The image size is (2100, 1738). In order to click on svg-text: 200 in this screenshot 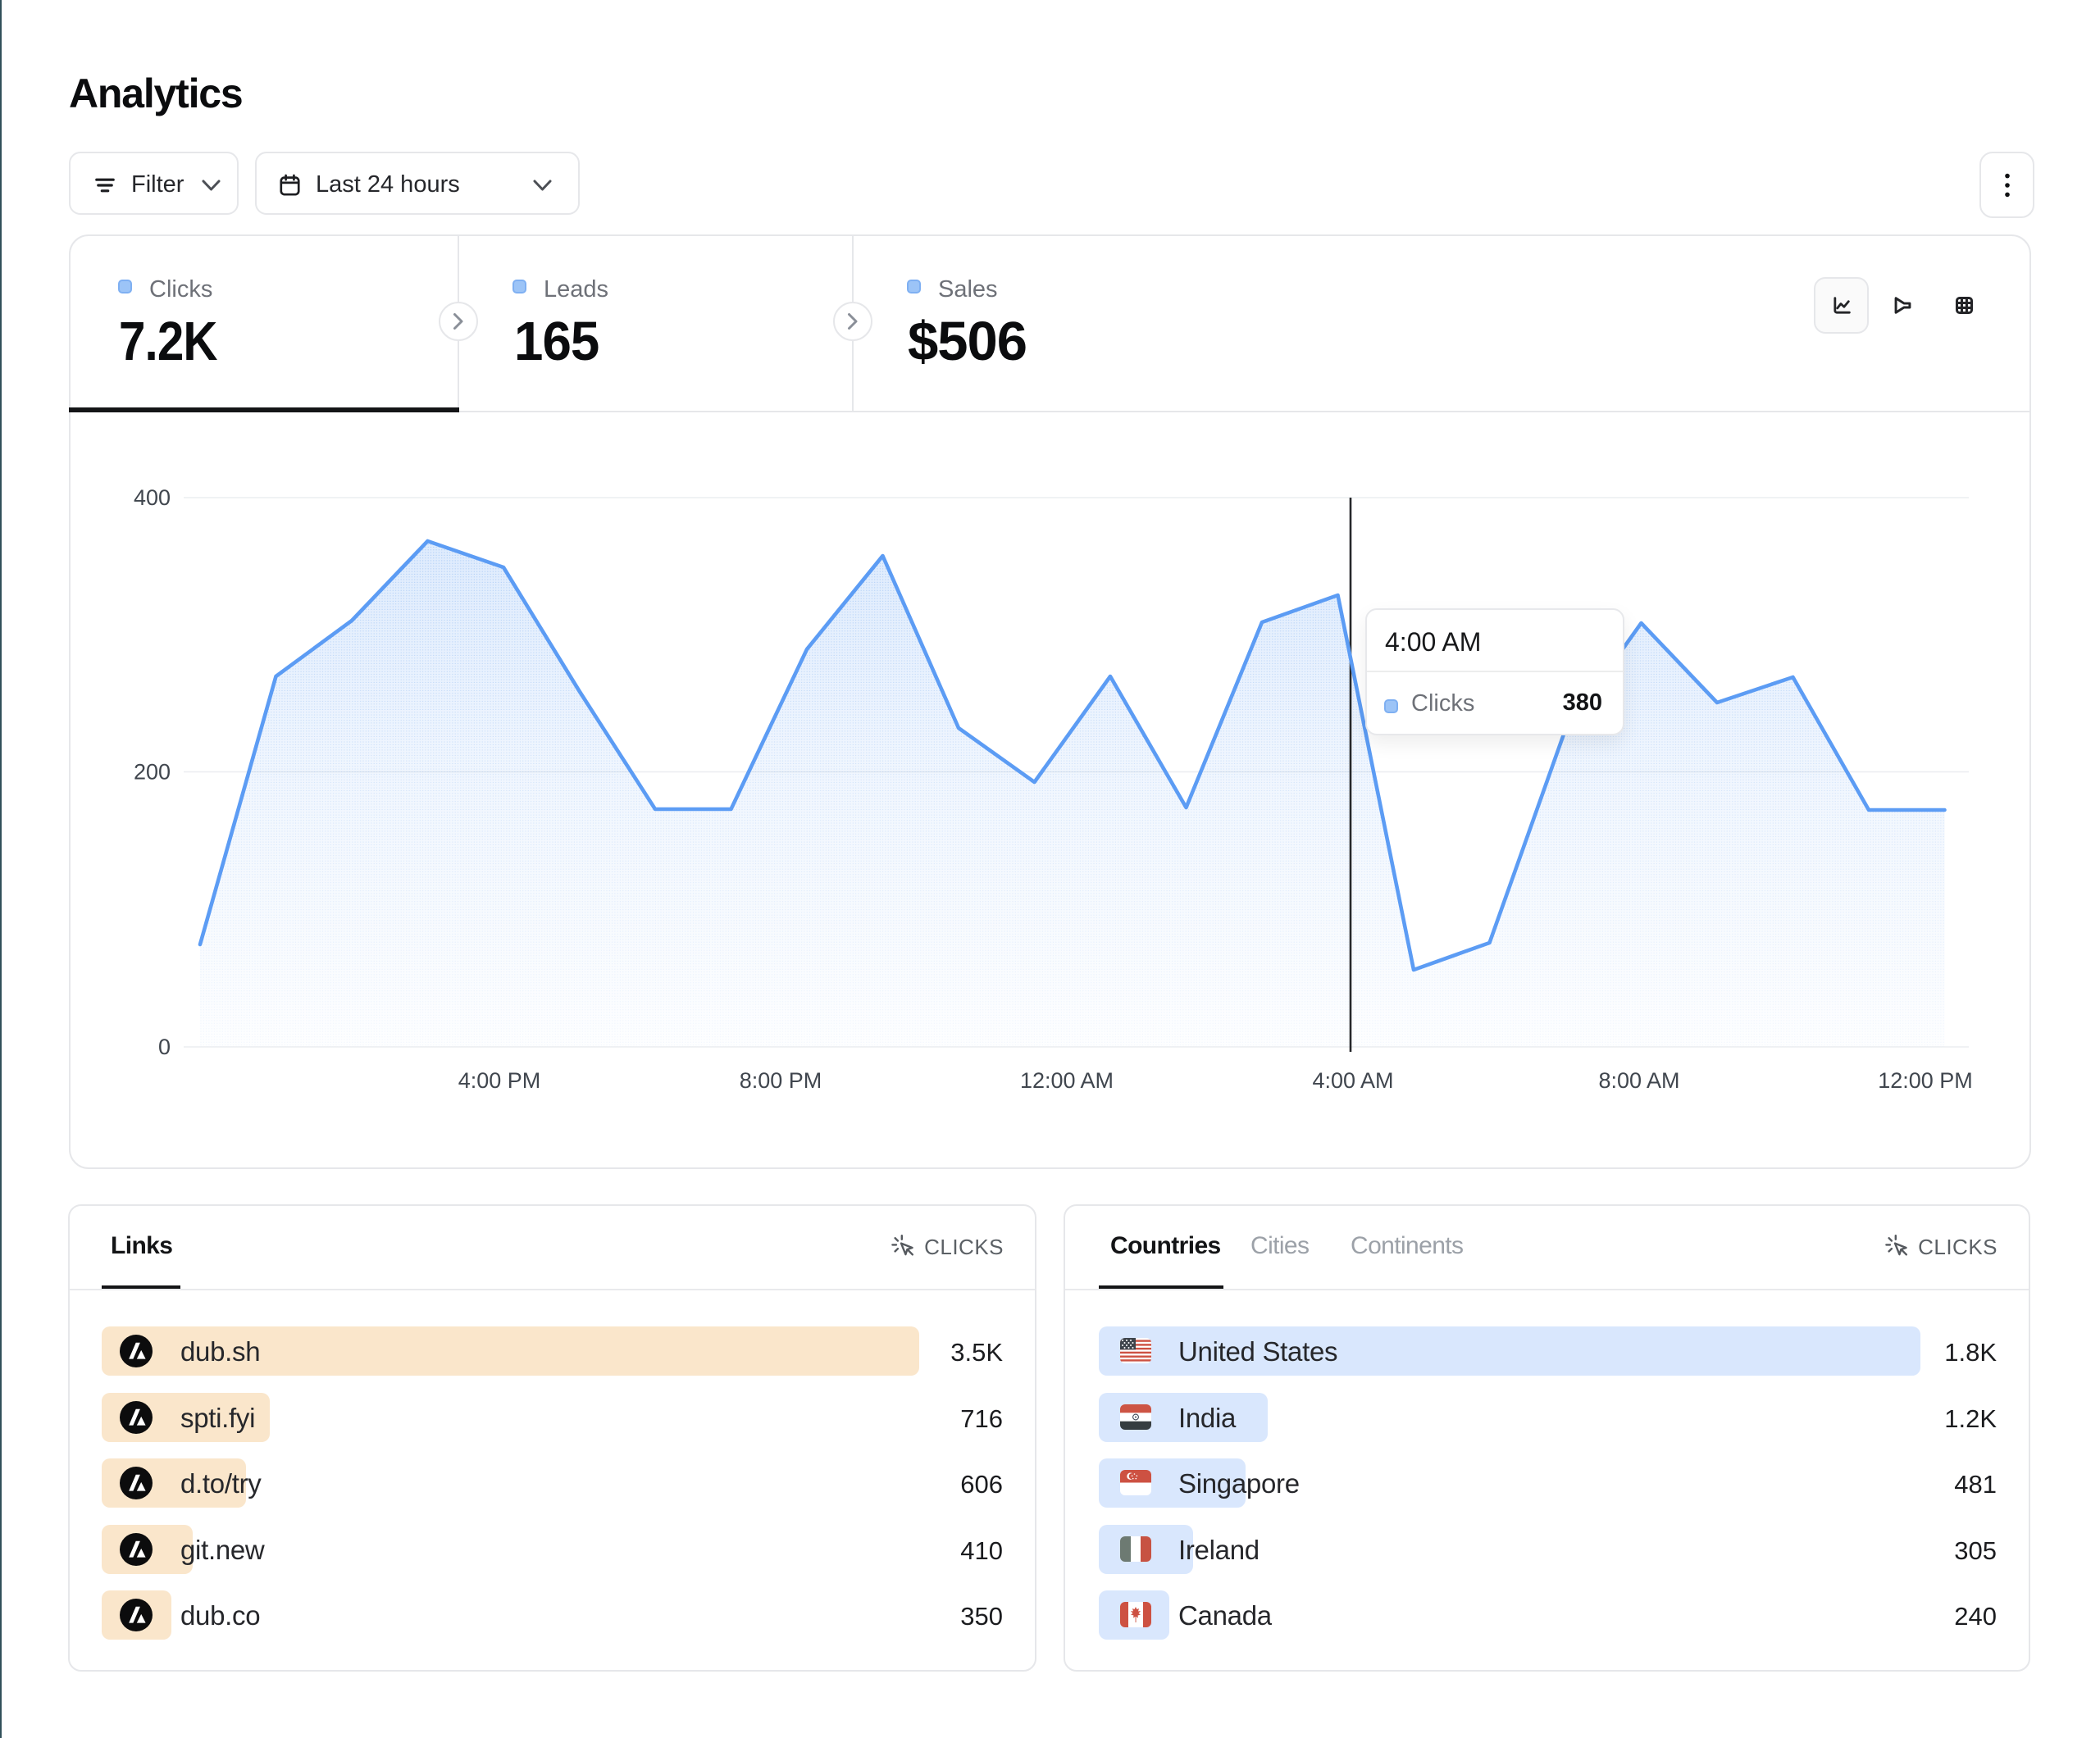, I will do `click(152, 772)`.